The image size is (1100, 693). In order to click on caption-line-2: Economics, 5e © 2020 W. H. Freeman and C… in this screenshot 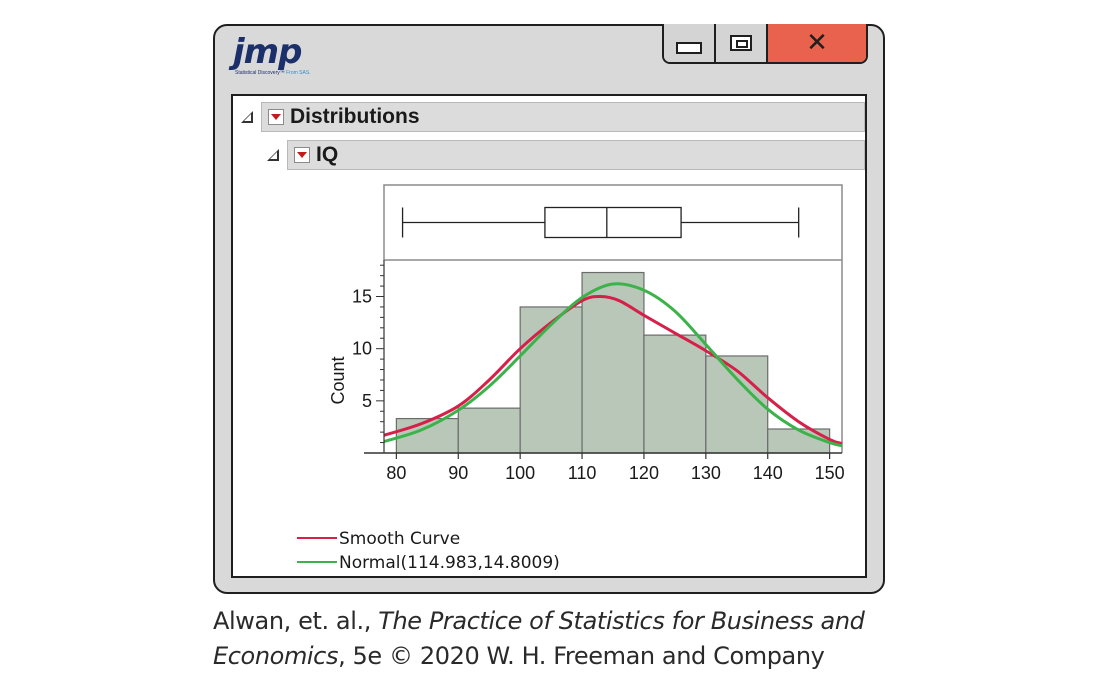, I will do `click(539, 656)`.